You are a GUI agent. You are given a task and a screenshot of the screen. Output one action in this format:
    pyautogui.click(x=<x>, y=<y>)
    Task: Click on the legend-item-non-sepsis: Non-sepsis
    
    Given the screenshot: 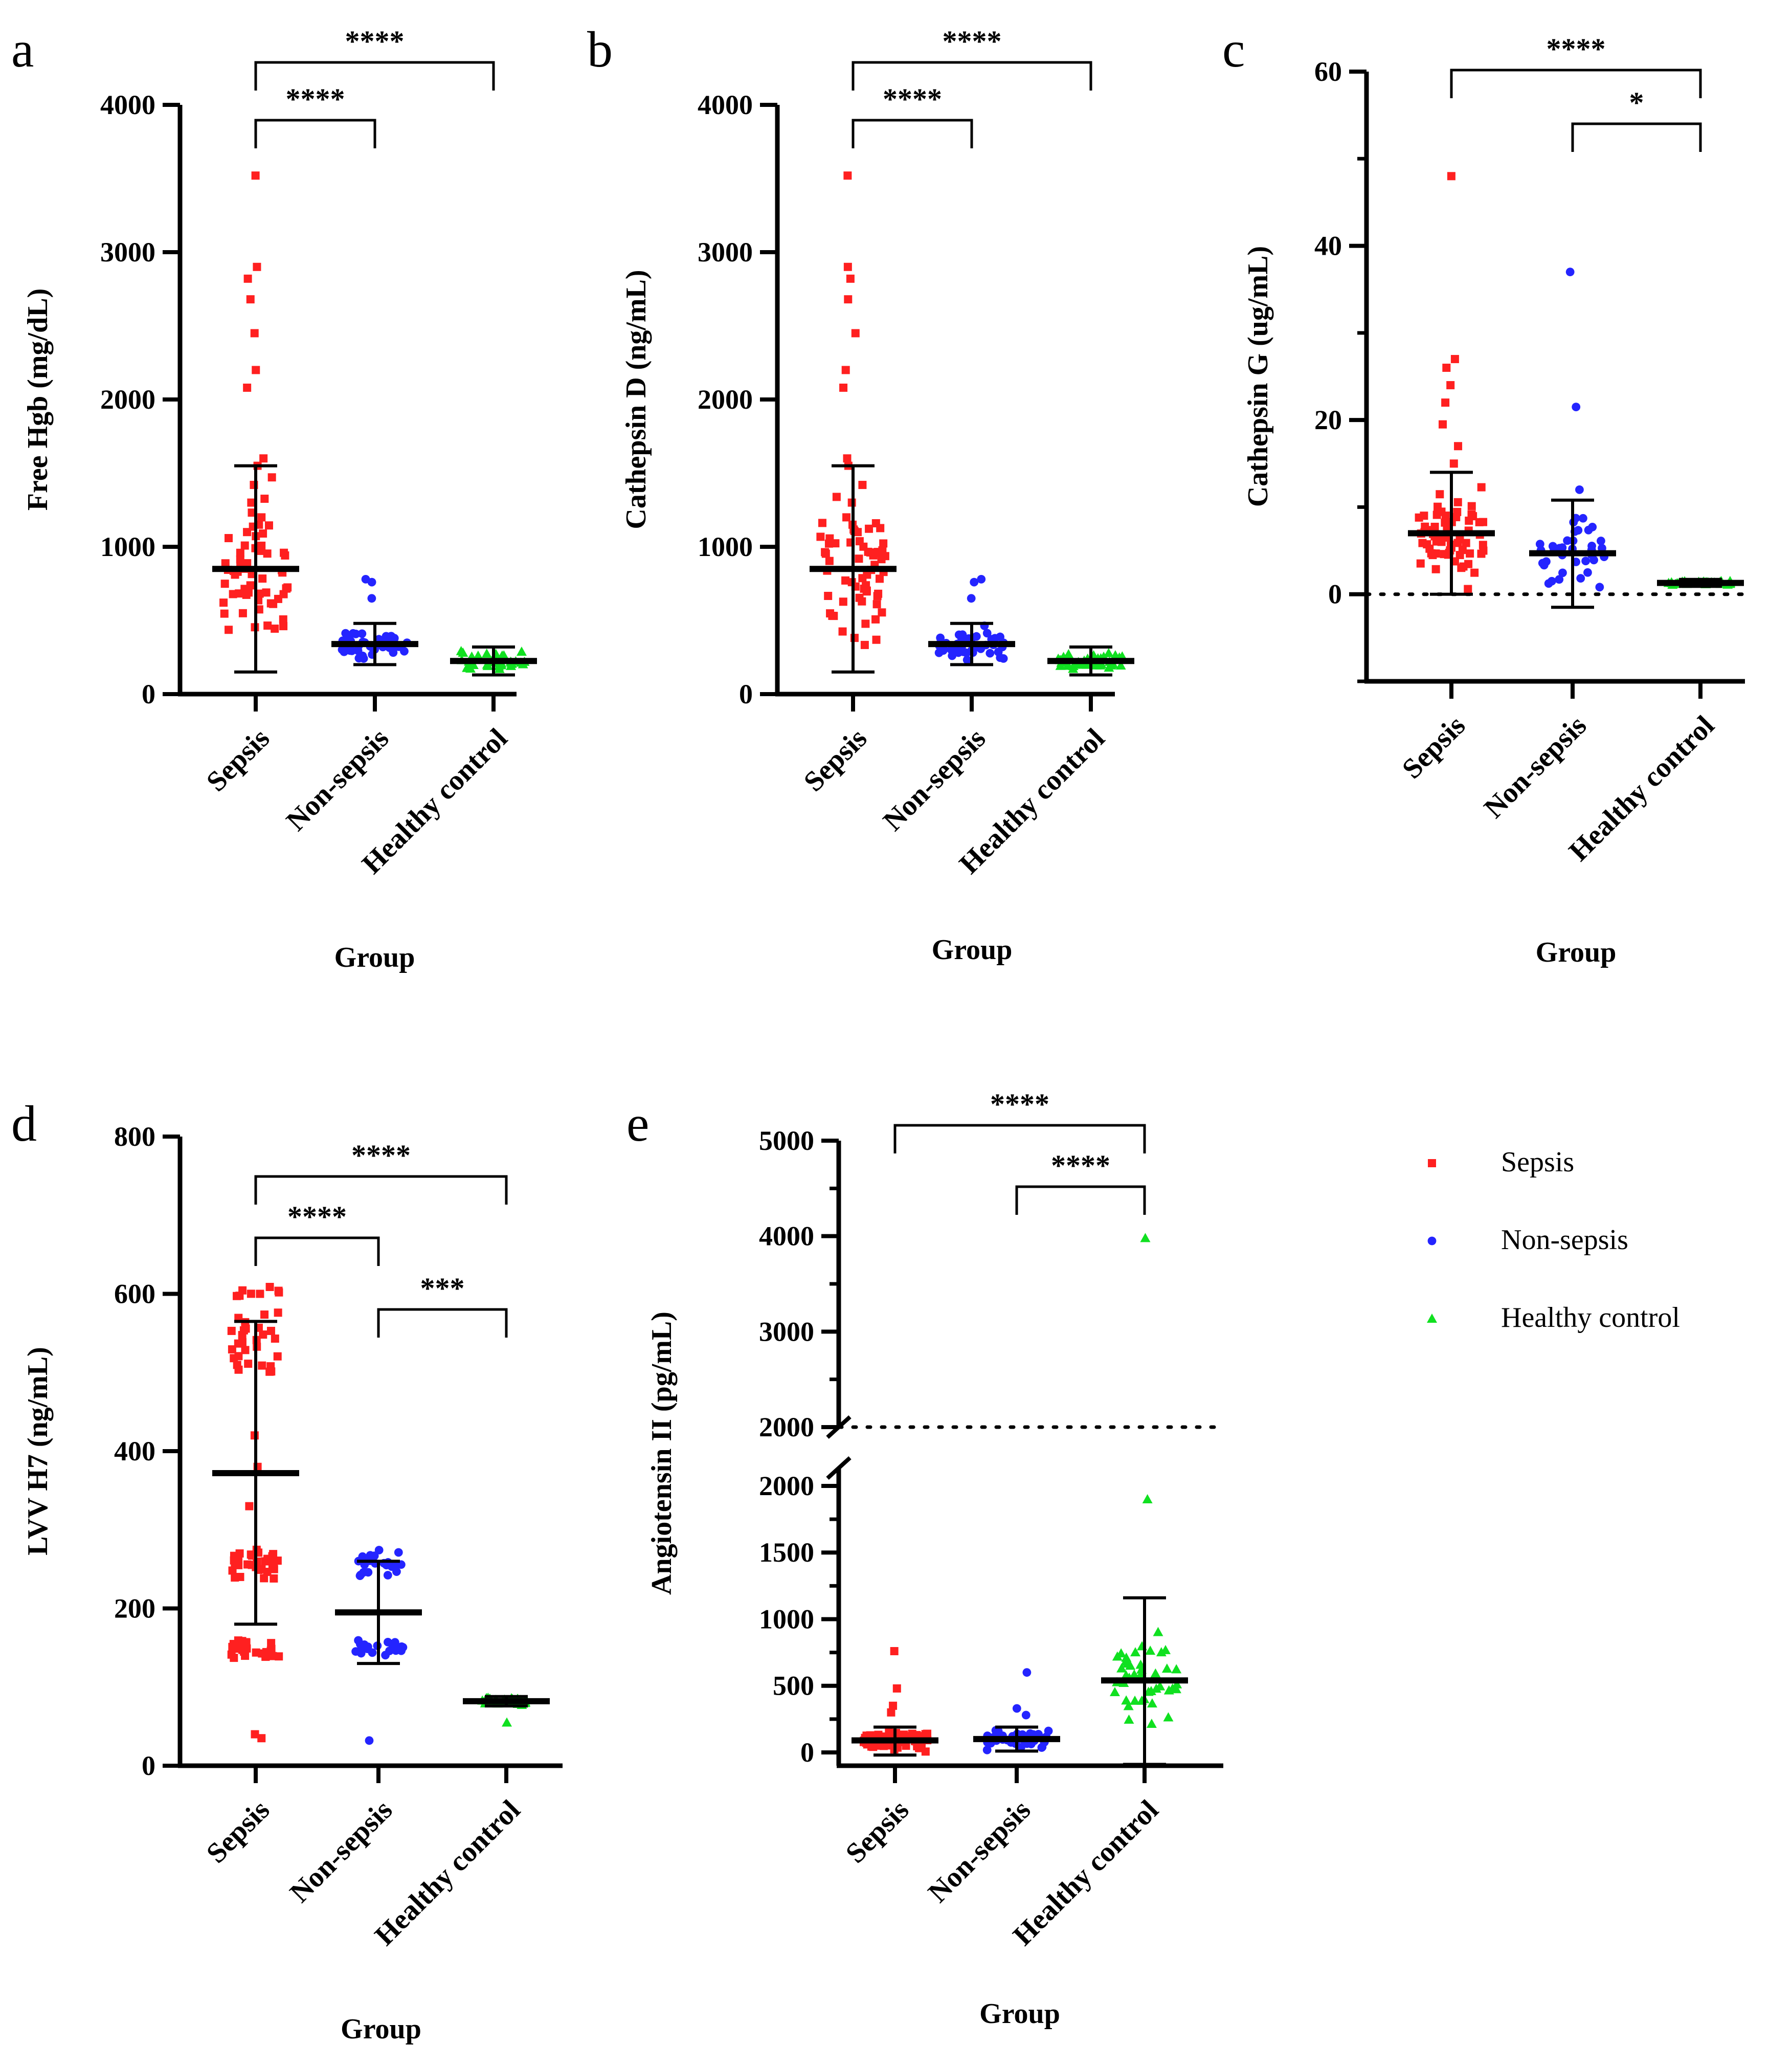 What is the action you would take?
    pyautogui.click(x=1527, y=1240)
    